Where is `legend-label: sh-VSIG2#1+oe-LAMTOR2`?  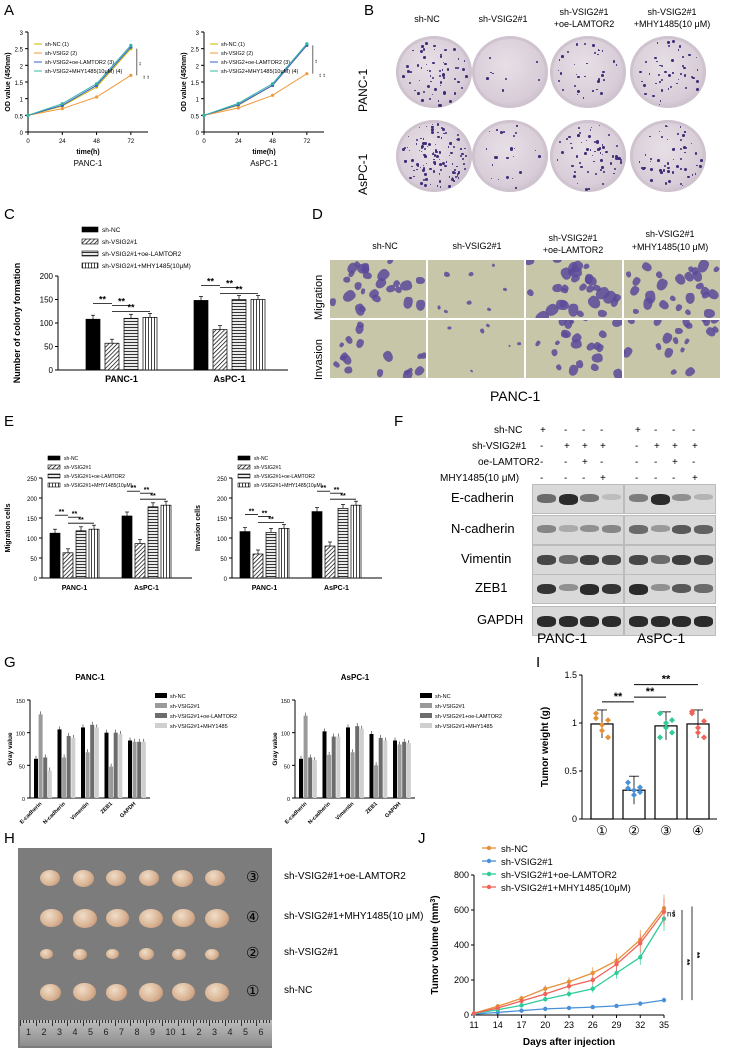 legend-label: sh-VSIG2#1+oe-LAMTOR2 is located at coordinates (468, 717).